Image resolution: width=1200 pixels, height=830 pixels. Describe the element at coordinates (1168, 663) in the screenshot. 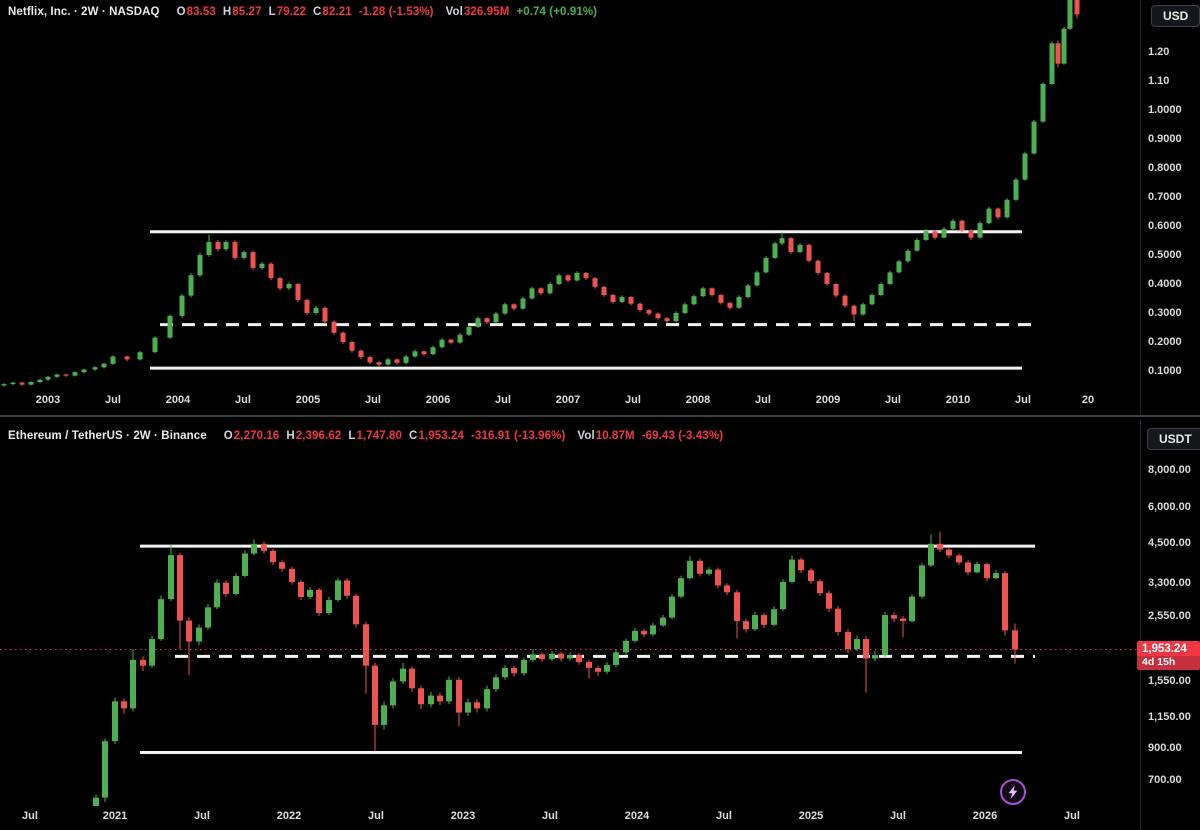

I see `candle-countdown: 4d 15h` at that location.